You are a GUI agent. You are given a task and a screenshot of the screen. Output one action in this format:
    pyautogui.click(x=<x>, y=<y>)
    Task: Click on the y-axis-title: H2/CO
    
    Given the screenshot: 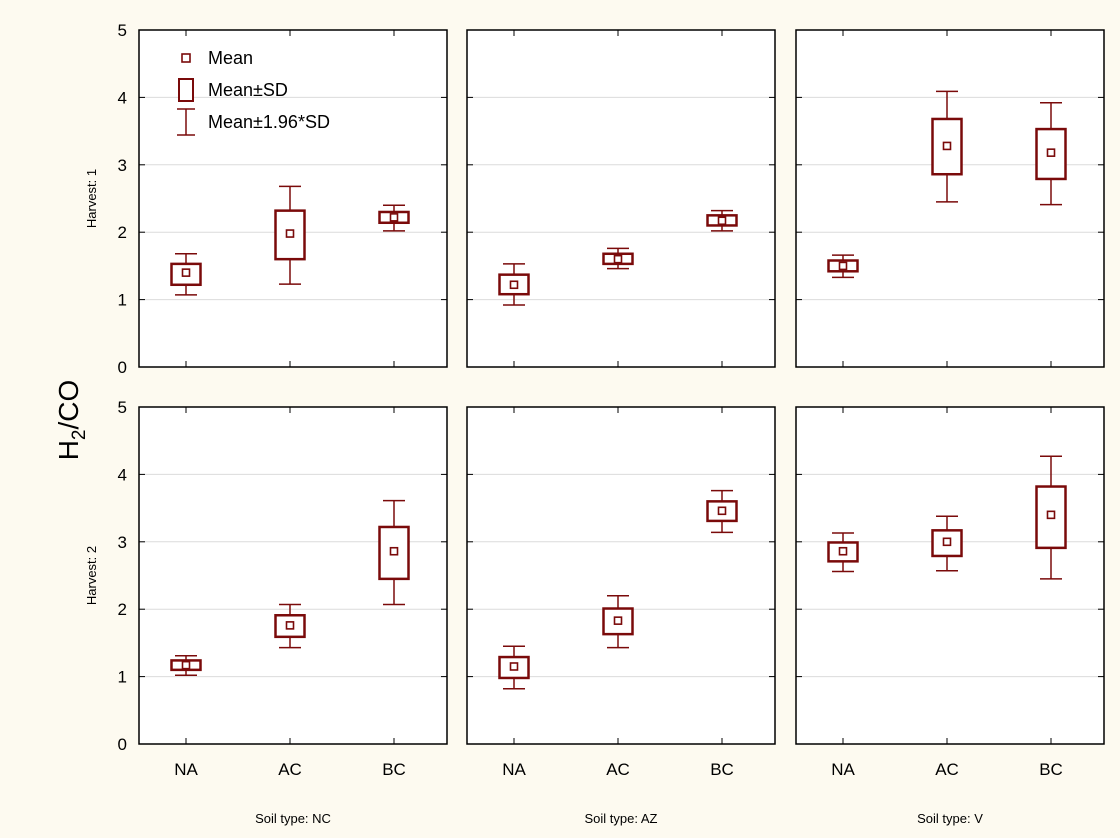 What is the action you would take?
    pyautogui.click(x=71, y=420)
    